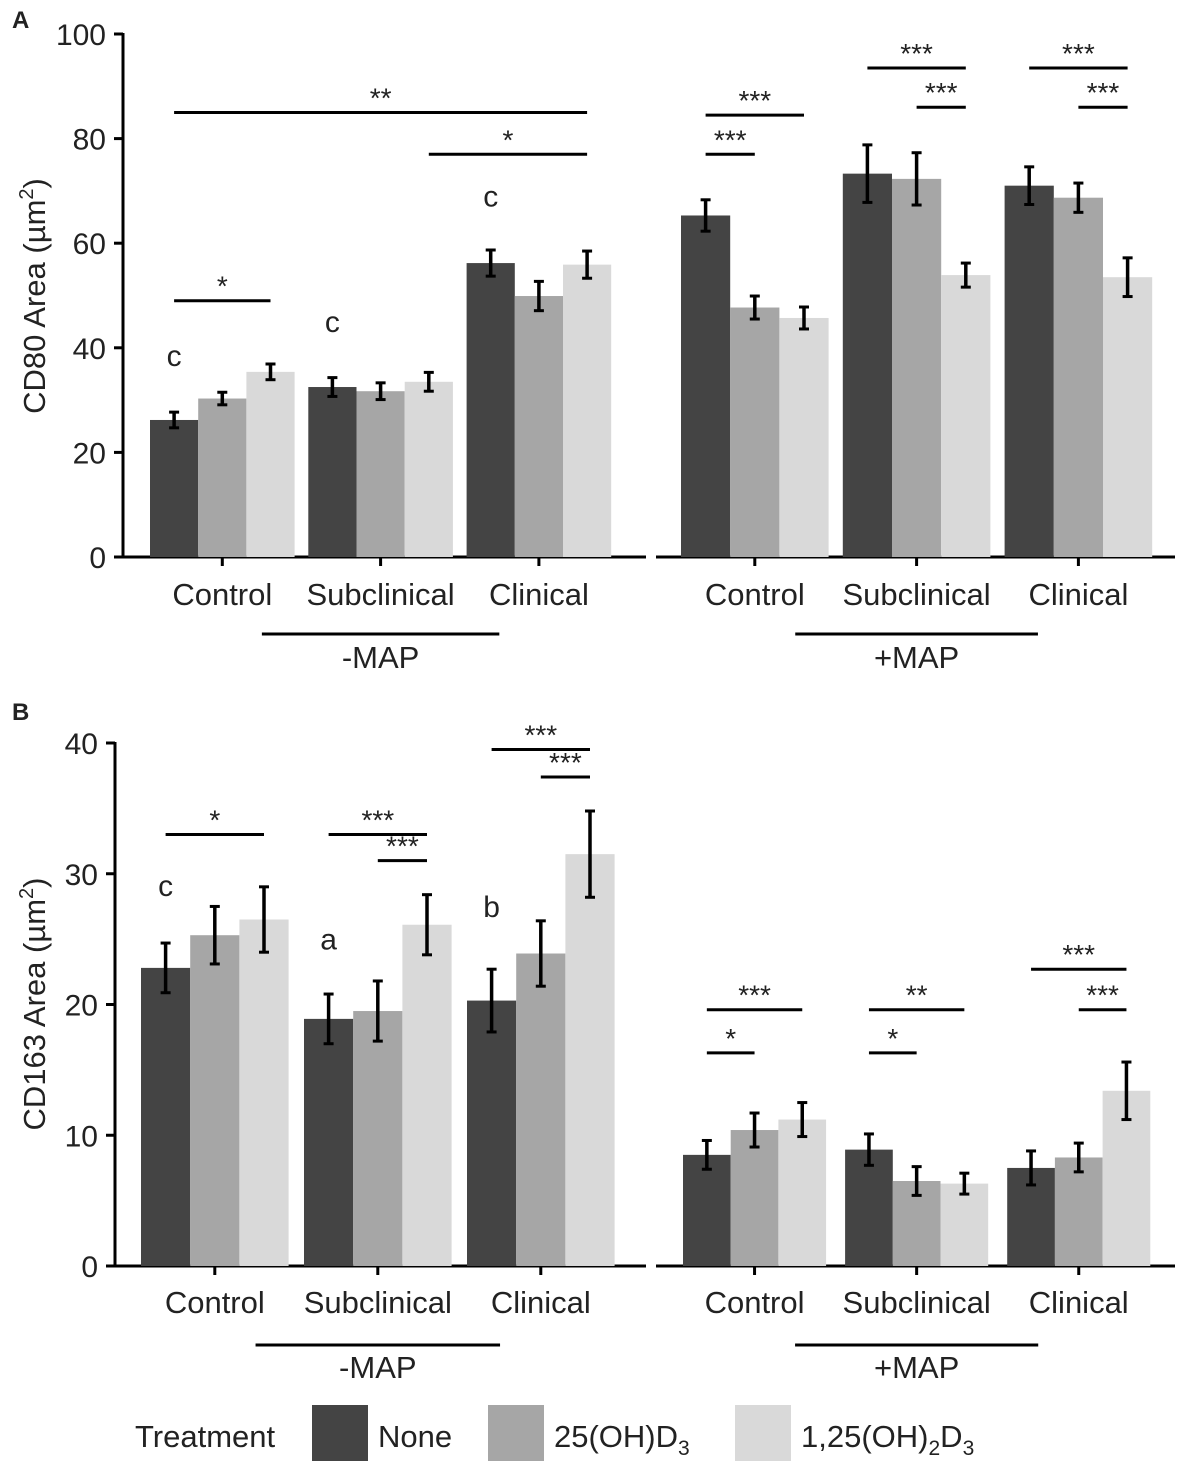 The image size is (1189, 1468). Describe the element at coordinates (20, 20) in the screenshot. I see `panel-label: A` at that location.